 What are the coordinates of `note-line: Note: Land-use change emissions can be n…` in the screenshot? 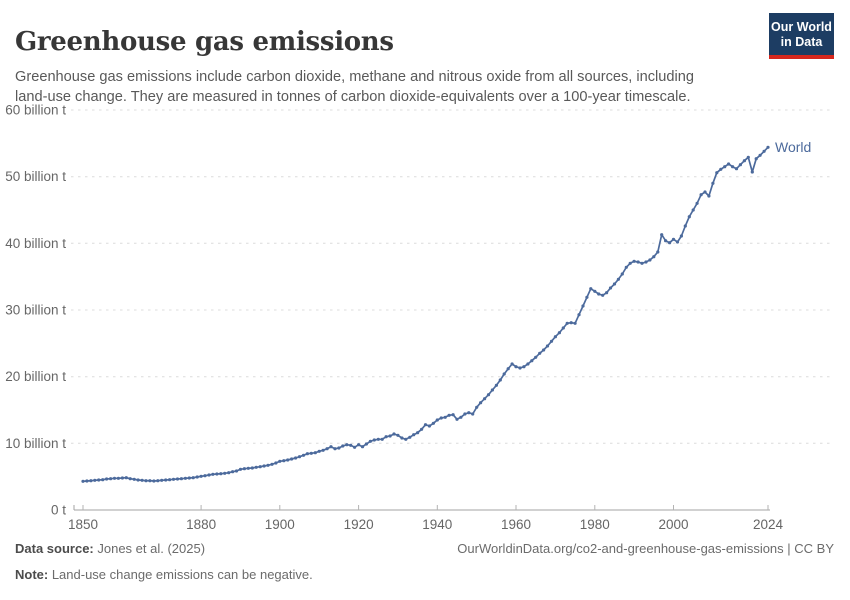 It's located at (164, 574).